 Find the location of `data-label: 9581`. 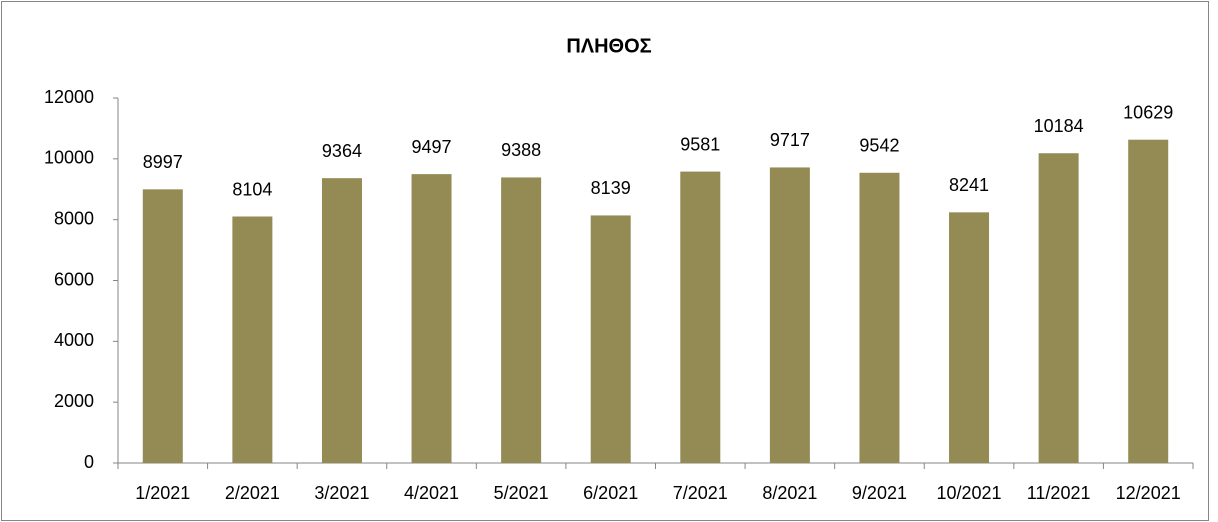

data-label: 9581 is located at coordinates (700, 144).